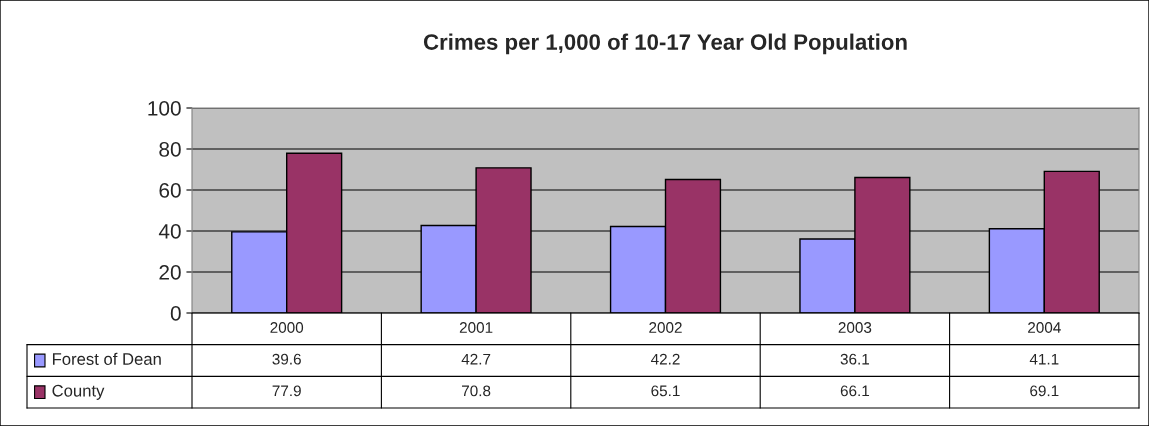 This screenshot has height=426, width=1149. What do you see at coordinates (170, 190) in the screenshot?
I see `y-tick-label: 60` at bounding box center [170, 190].